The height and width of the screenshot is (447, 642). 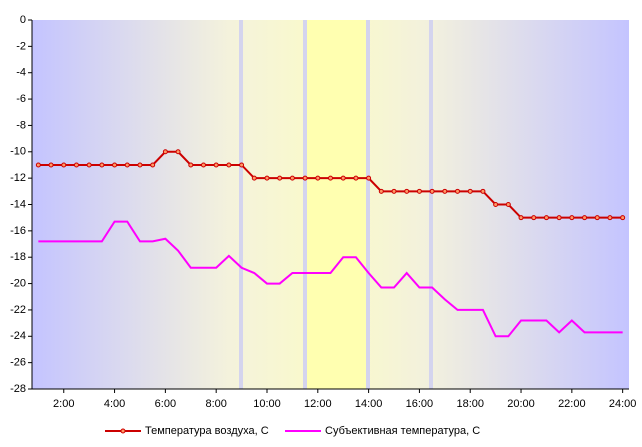 I want to click on x-tick-label: 10:00, so click(x=267, y=404).